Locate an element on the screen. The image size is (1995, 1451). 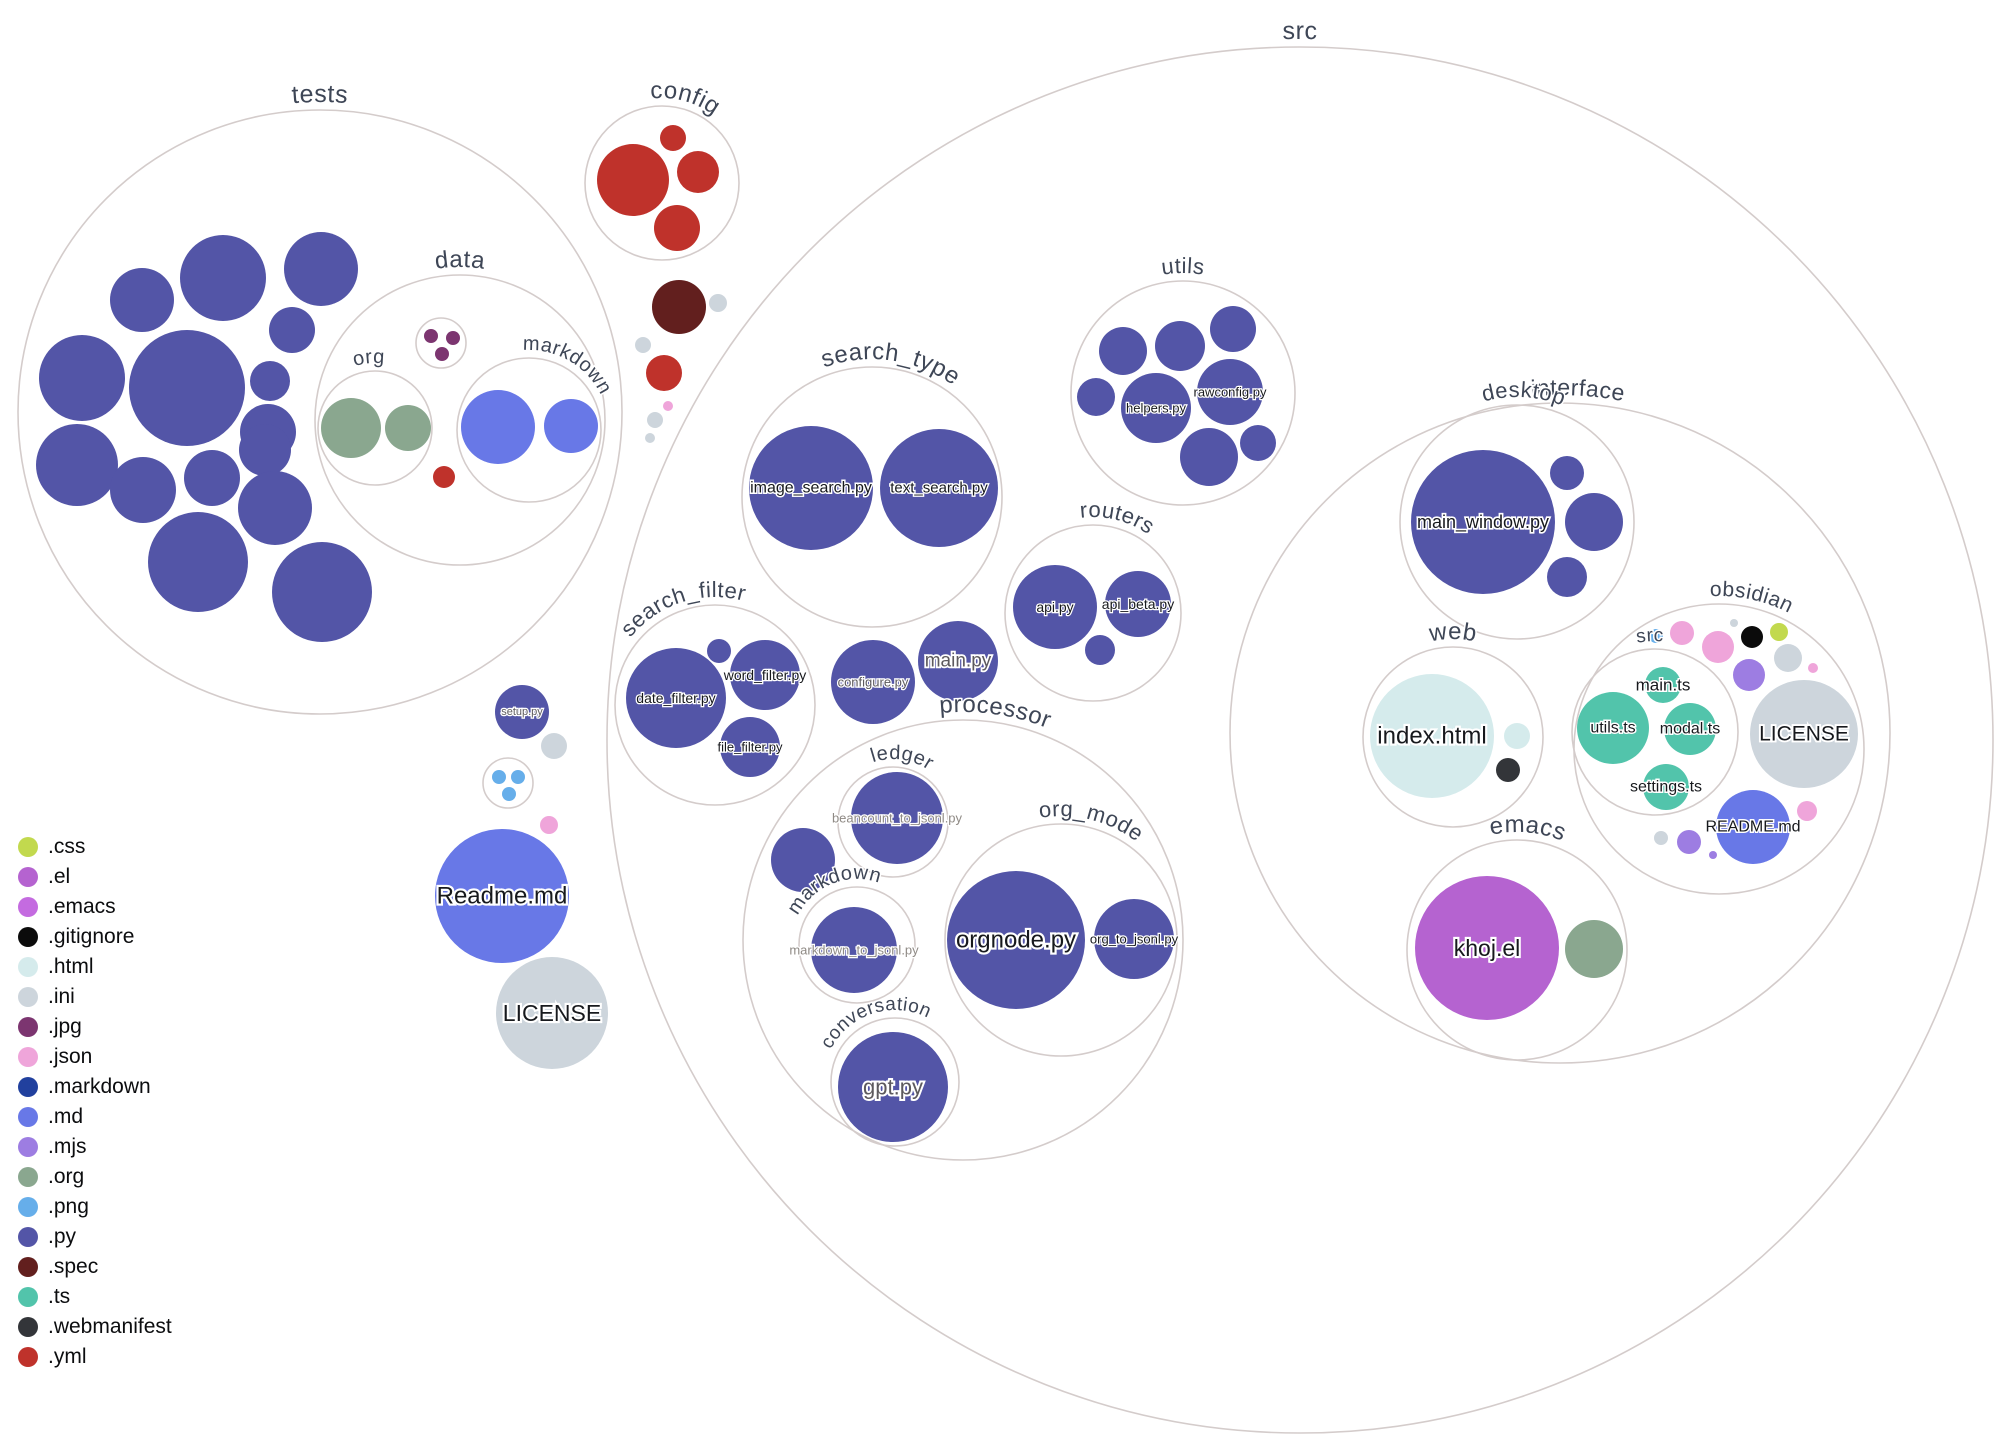
folder-circle-utils is located at coordinates (1183, 393).